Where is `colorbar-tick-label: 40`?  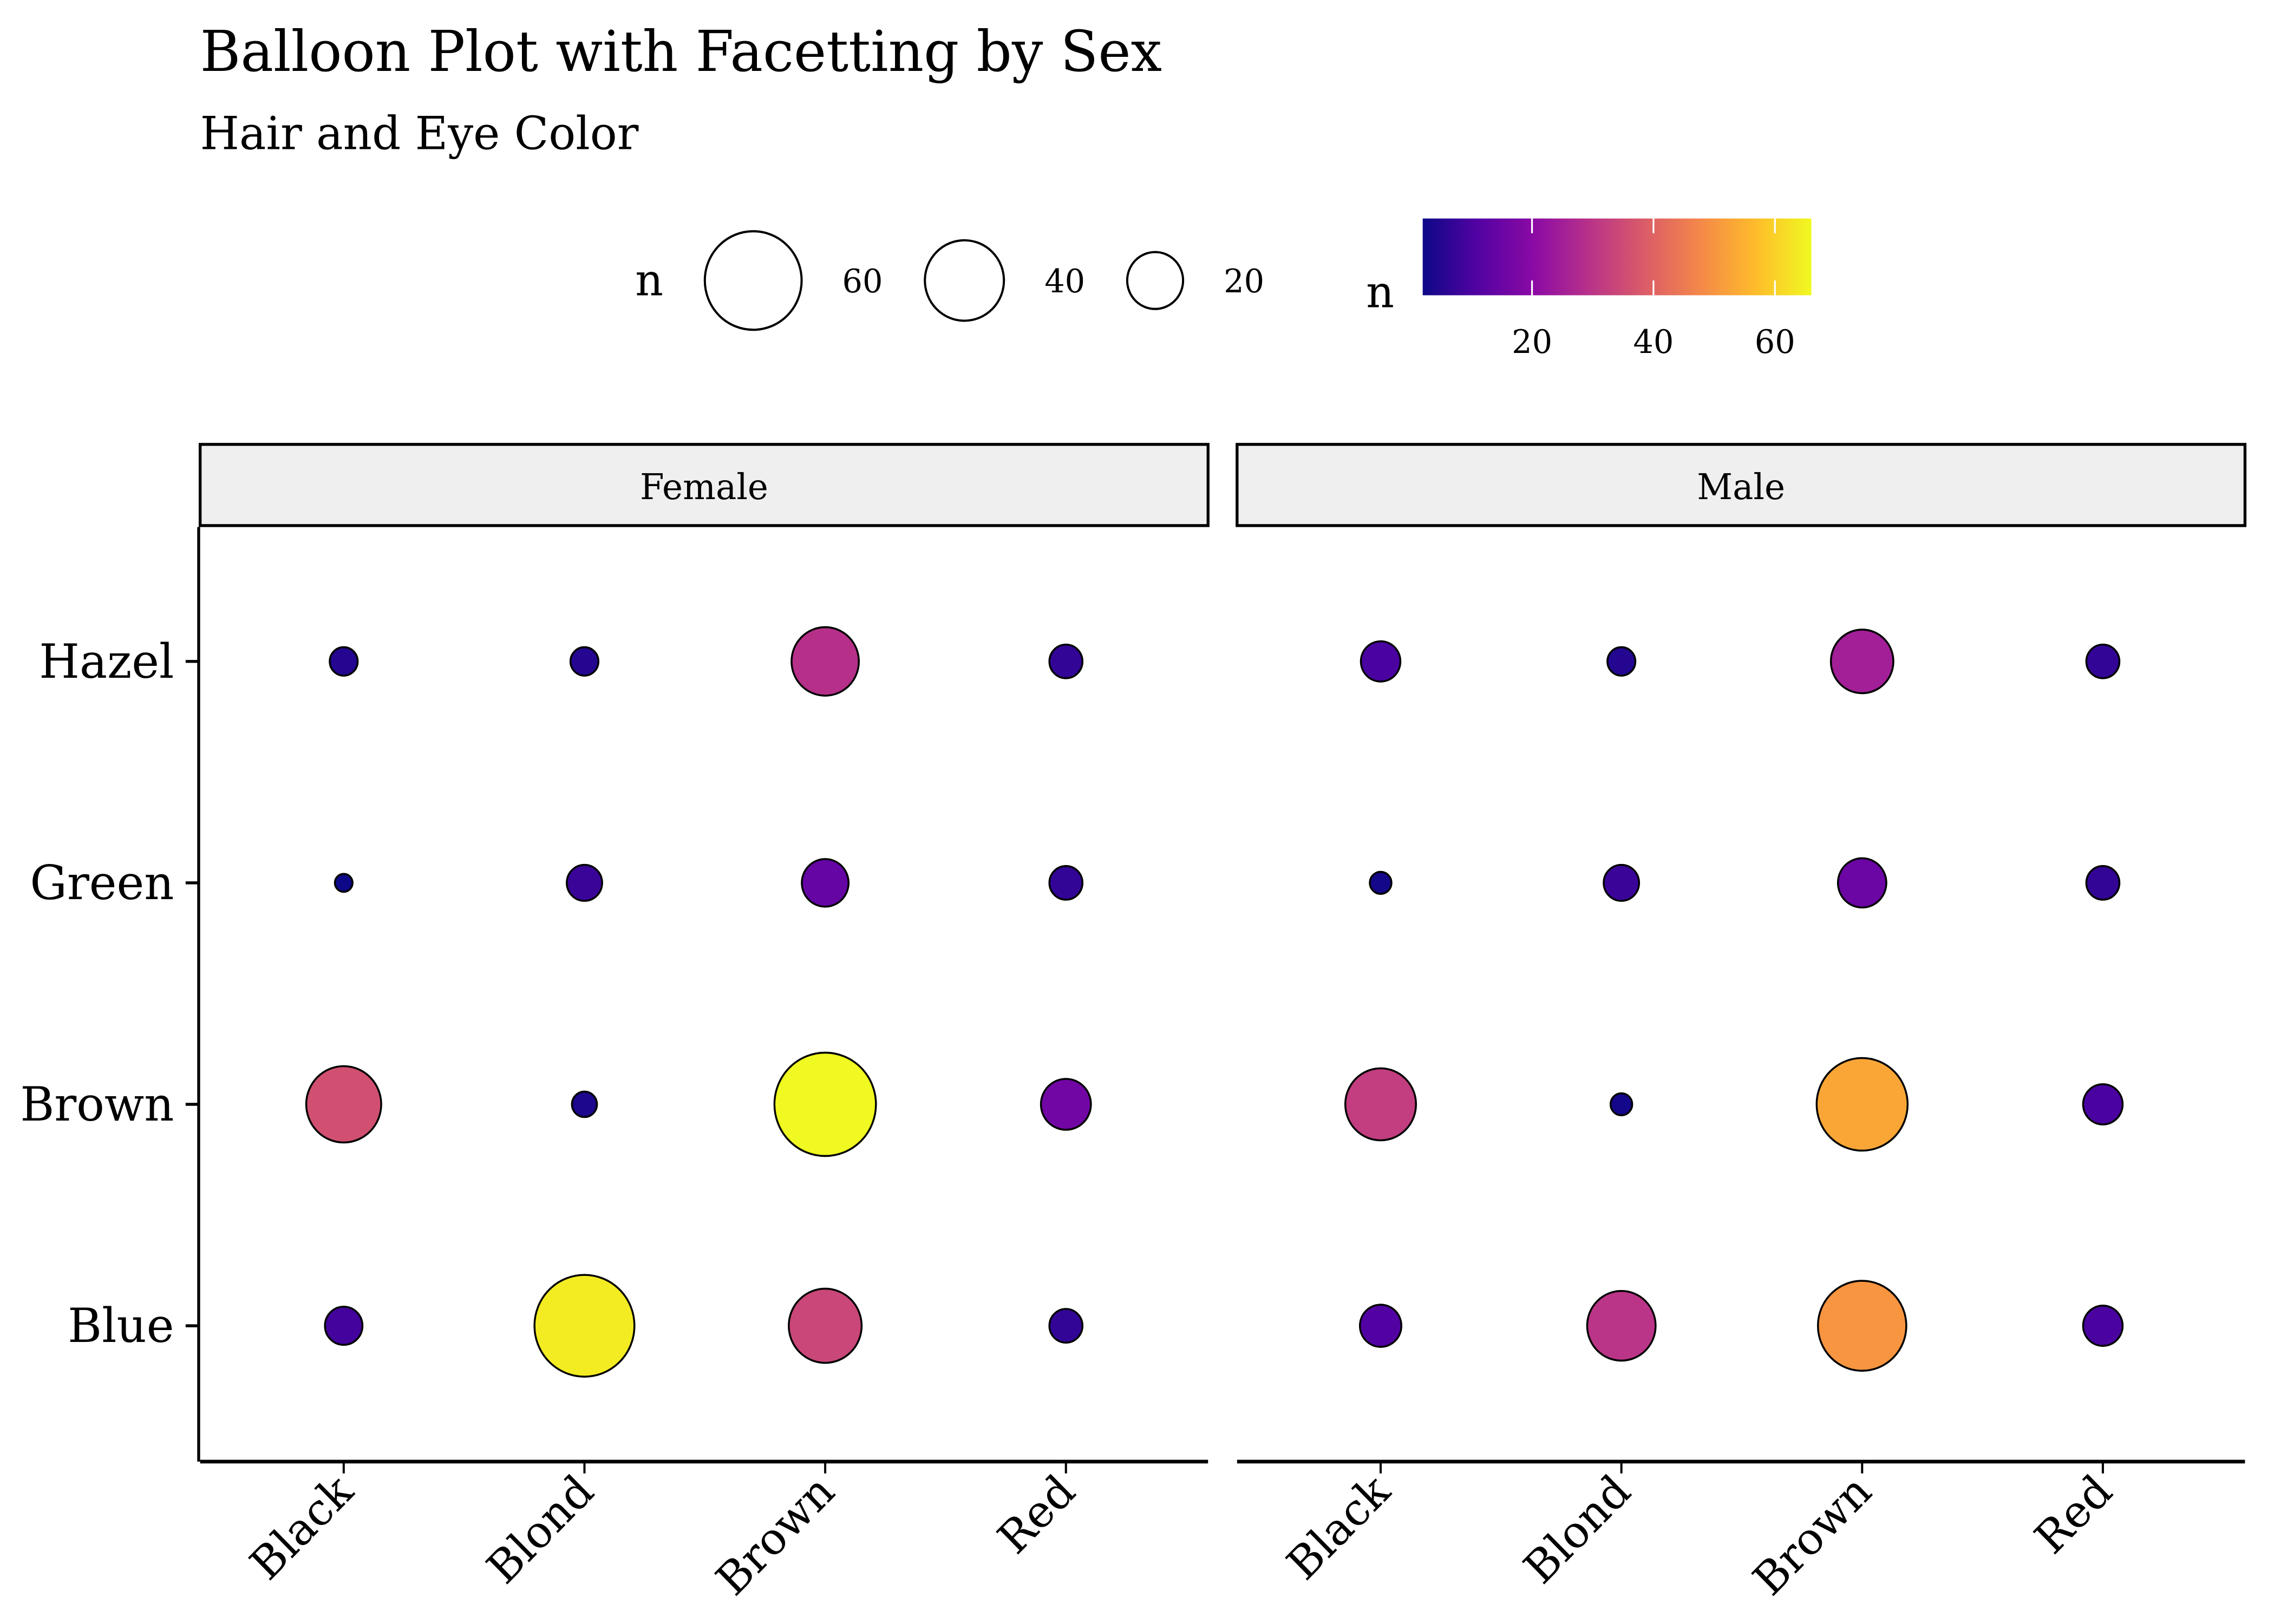 colorbar-tick-label: 40 is located at coordinates (1653, 342).